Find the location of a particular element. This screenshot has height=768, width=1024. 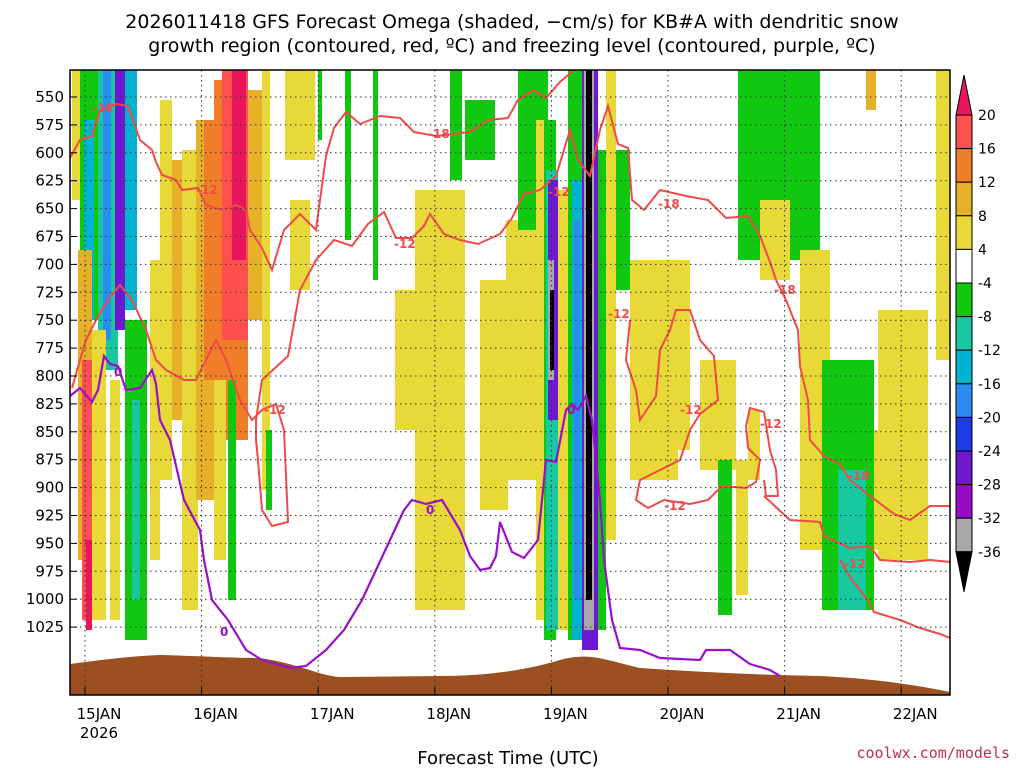

y-tick-label: 775 is located at coordinates (49, 348).